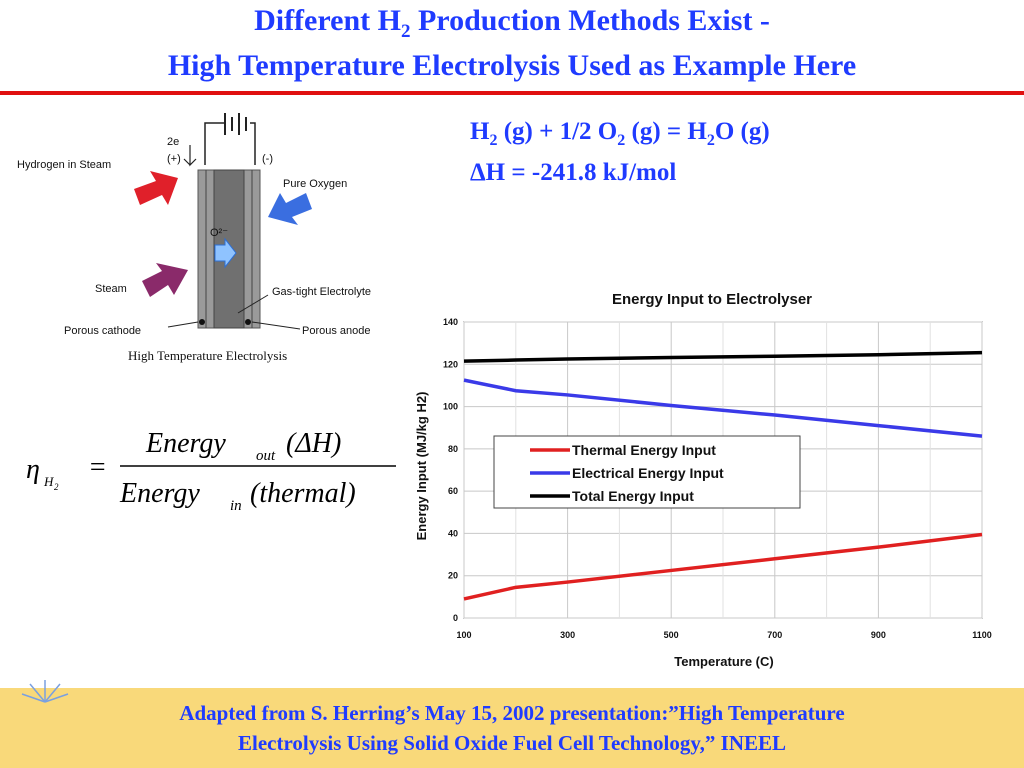  Describe the element at coordinates (878, 635) in the screenshot. I see `x-tick-label: 900` at that location.